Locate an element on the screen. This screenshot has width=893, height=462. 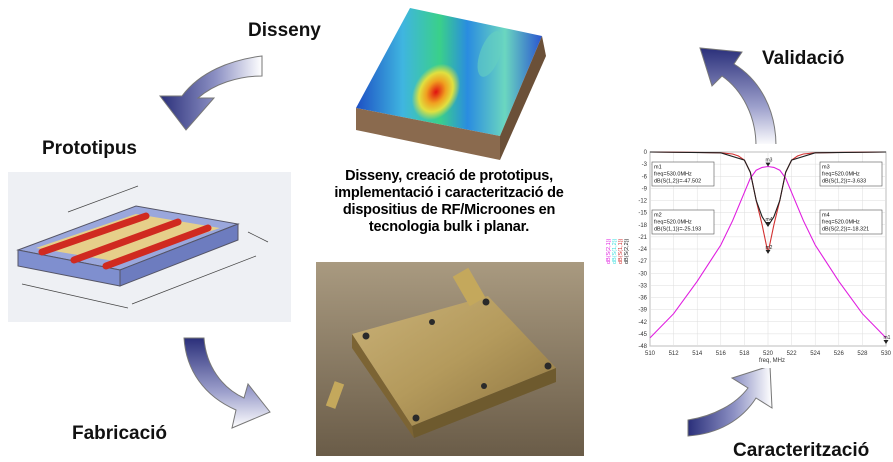
chart-marker-tag: m1 is located at coordinates (887, 338).